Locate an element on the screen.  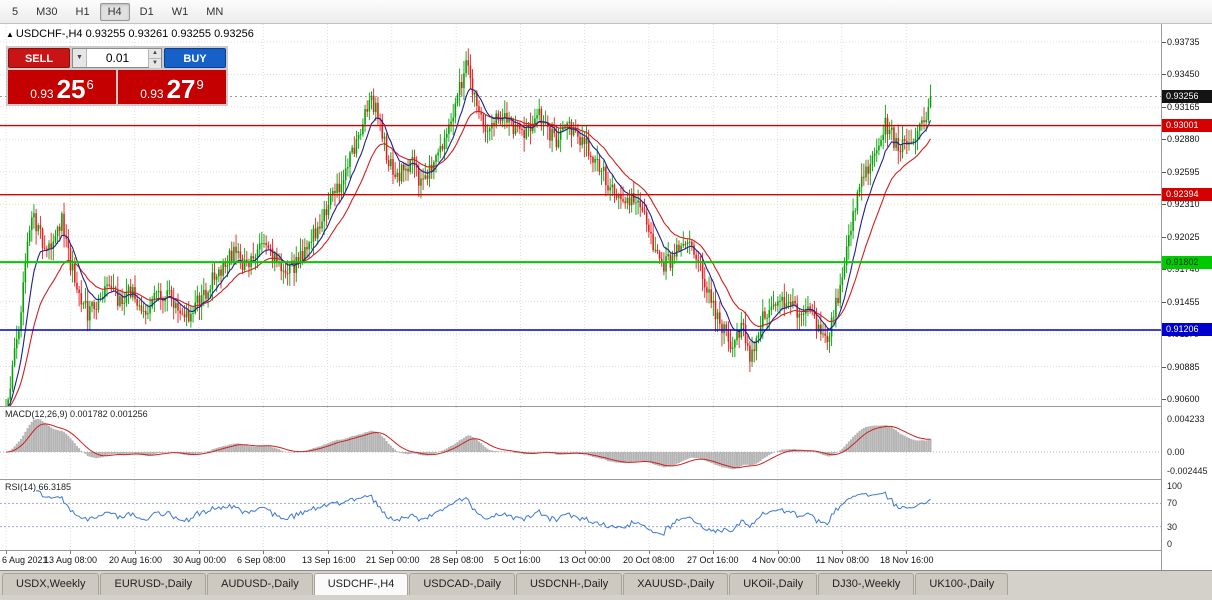
price-tick-label: 0.92025 is located at coordinates (1183, 237).